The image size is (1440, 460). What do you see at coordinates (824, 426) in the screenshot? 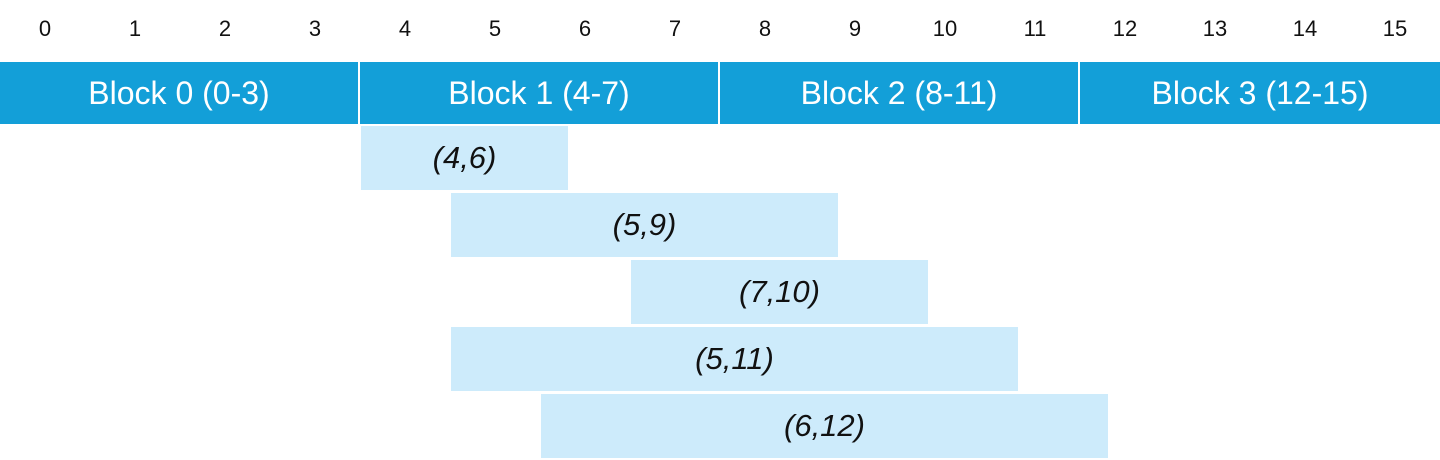
I see `range-bar: (6,12)` at bounding box center [824, 426].